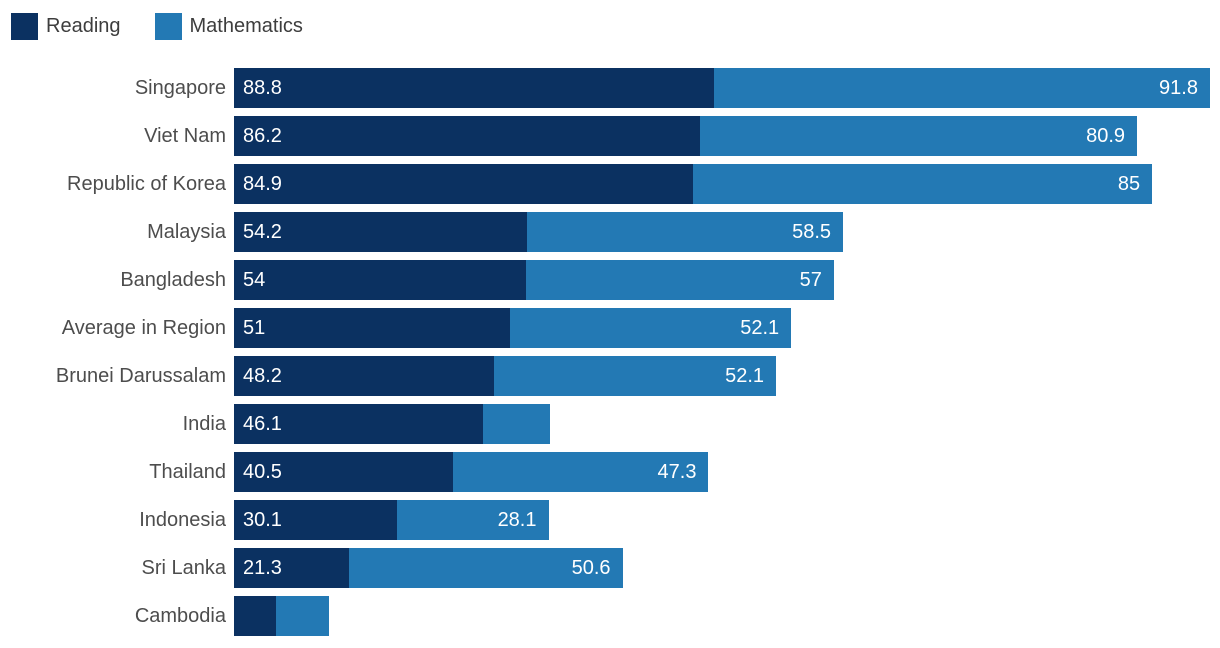 This screenshot has height=648, width=1220. What do you see at coordinates (364, 376) in the screenshot?
I see `reading-bar-segment: 48.2` at bounding box center [364, 376].